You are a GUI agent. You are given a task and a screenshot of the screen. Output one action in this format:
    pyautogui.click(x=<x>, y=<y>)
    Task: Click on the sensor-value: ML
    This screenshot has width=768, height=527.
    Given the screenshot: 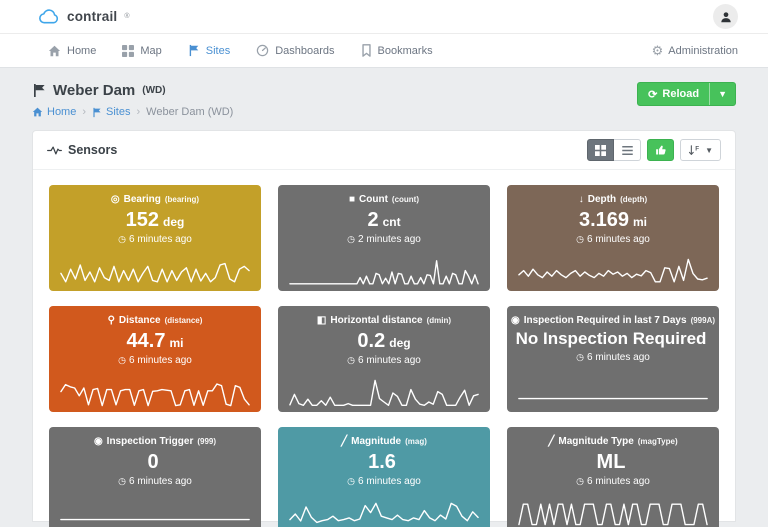 What is the action you would take?
    pyautogui.click(x=611, y=462)
    